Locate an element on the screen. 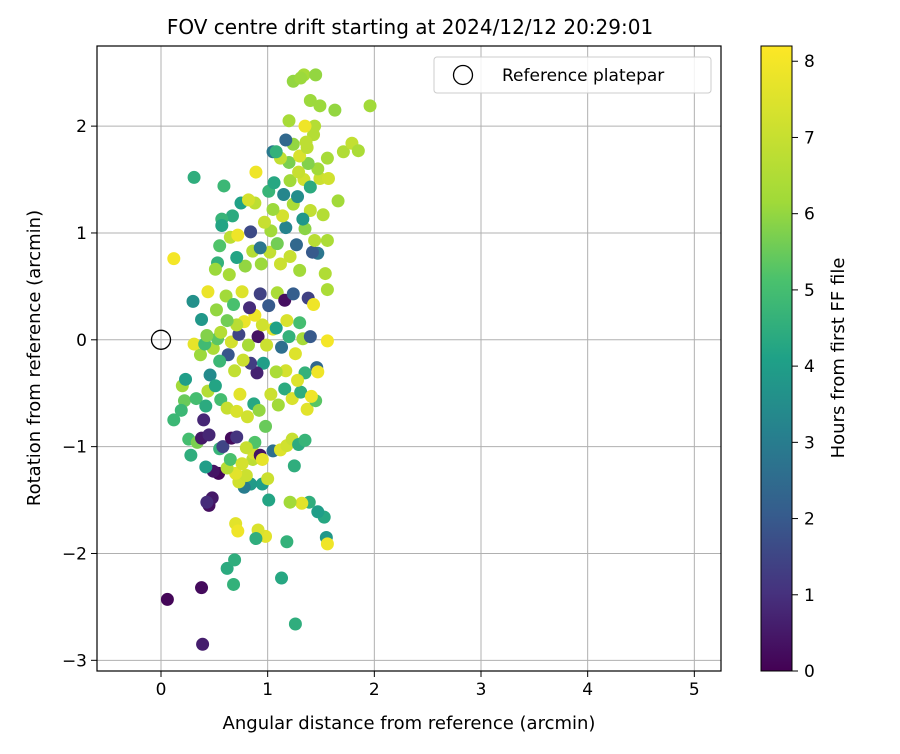 Image resolution: width=900 pixels, height=754 pixels. x-tick-label: 3 is located at coordinates (481, 690).